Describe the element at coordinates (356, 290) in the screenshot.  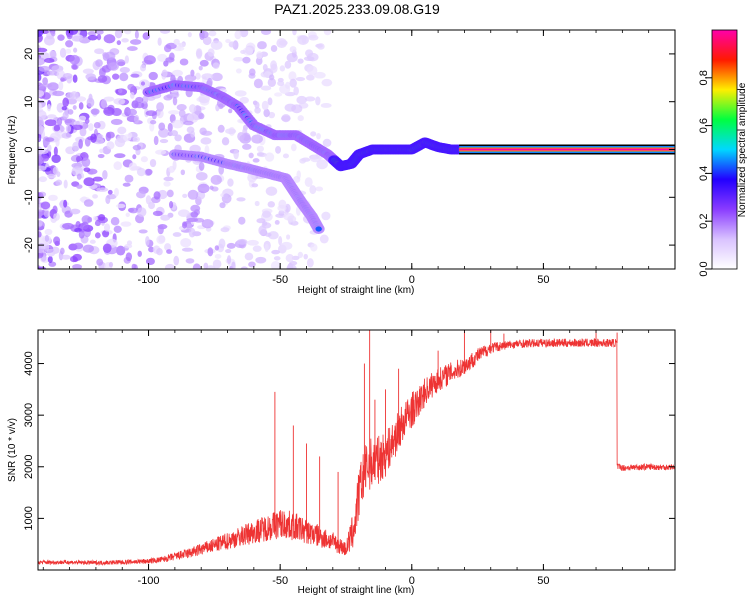
I see `spectrogram-xlabel: Height of straight line (km)` at that location.